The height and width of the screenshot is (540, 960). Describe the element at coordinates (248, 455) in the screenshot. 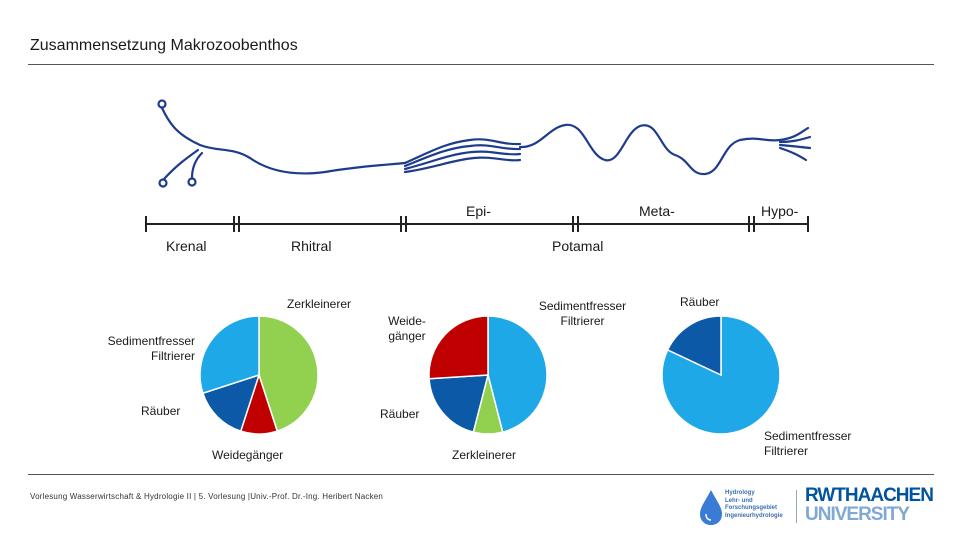

I see `pie1-label-weidegaenger: Weidegänger` at that location.